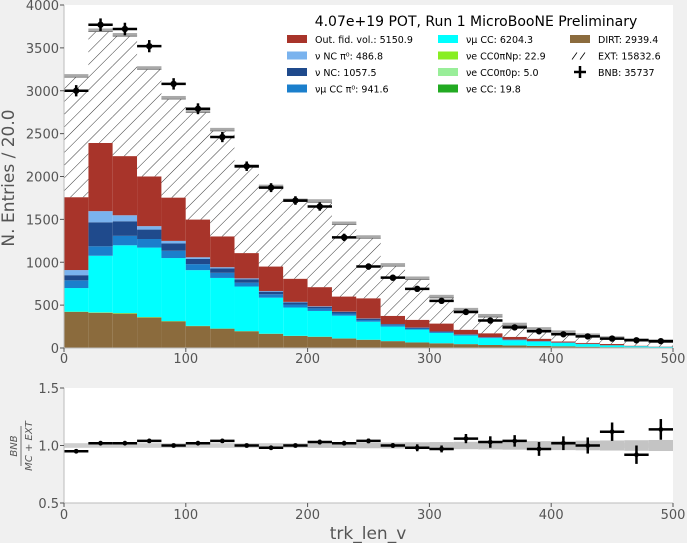 Image resolution: width=687 pixels, height=543 pixels. What do you see at coordinates (307, 359) in the screenshot?
I see `x-tick-label: 200` at bounding box center [307, 359].